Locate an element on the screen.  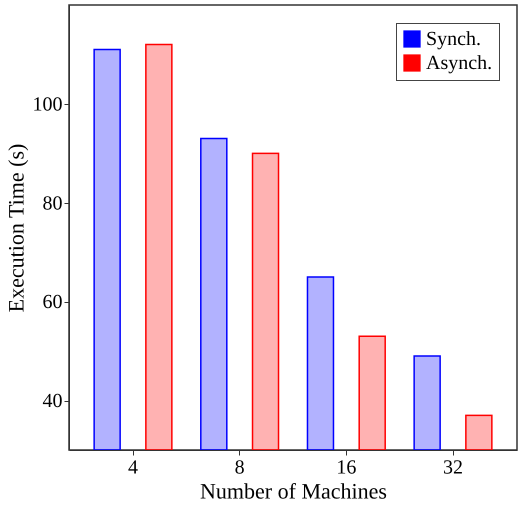
legend-label: Asynch. is located at coordinates (459, 63).